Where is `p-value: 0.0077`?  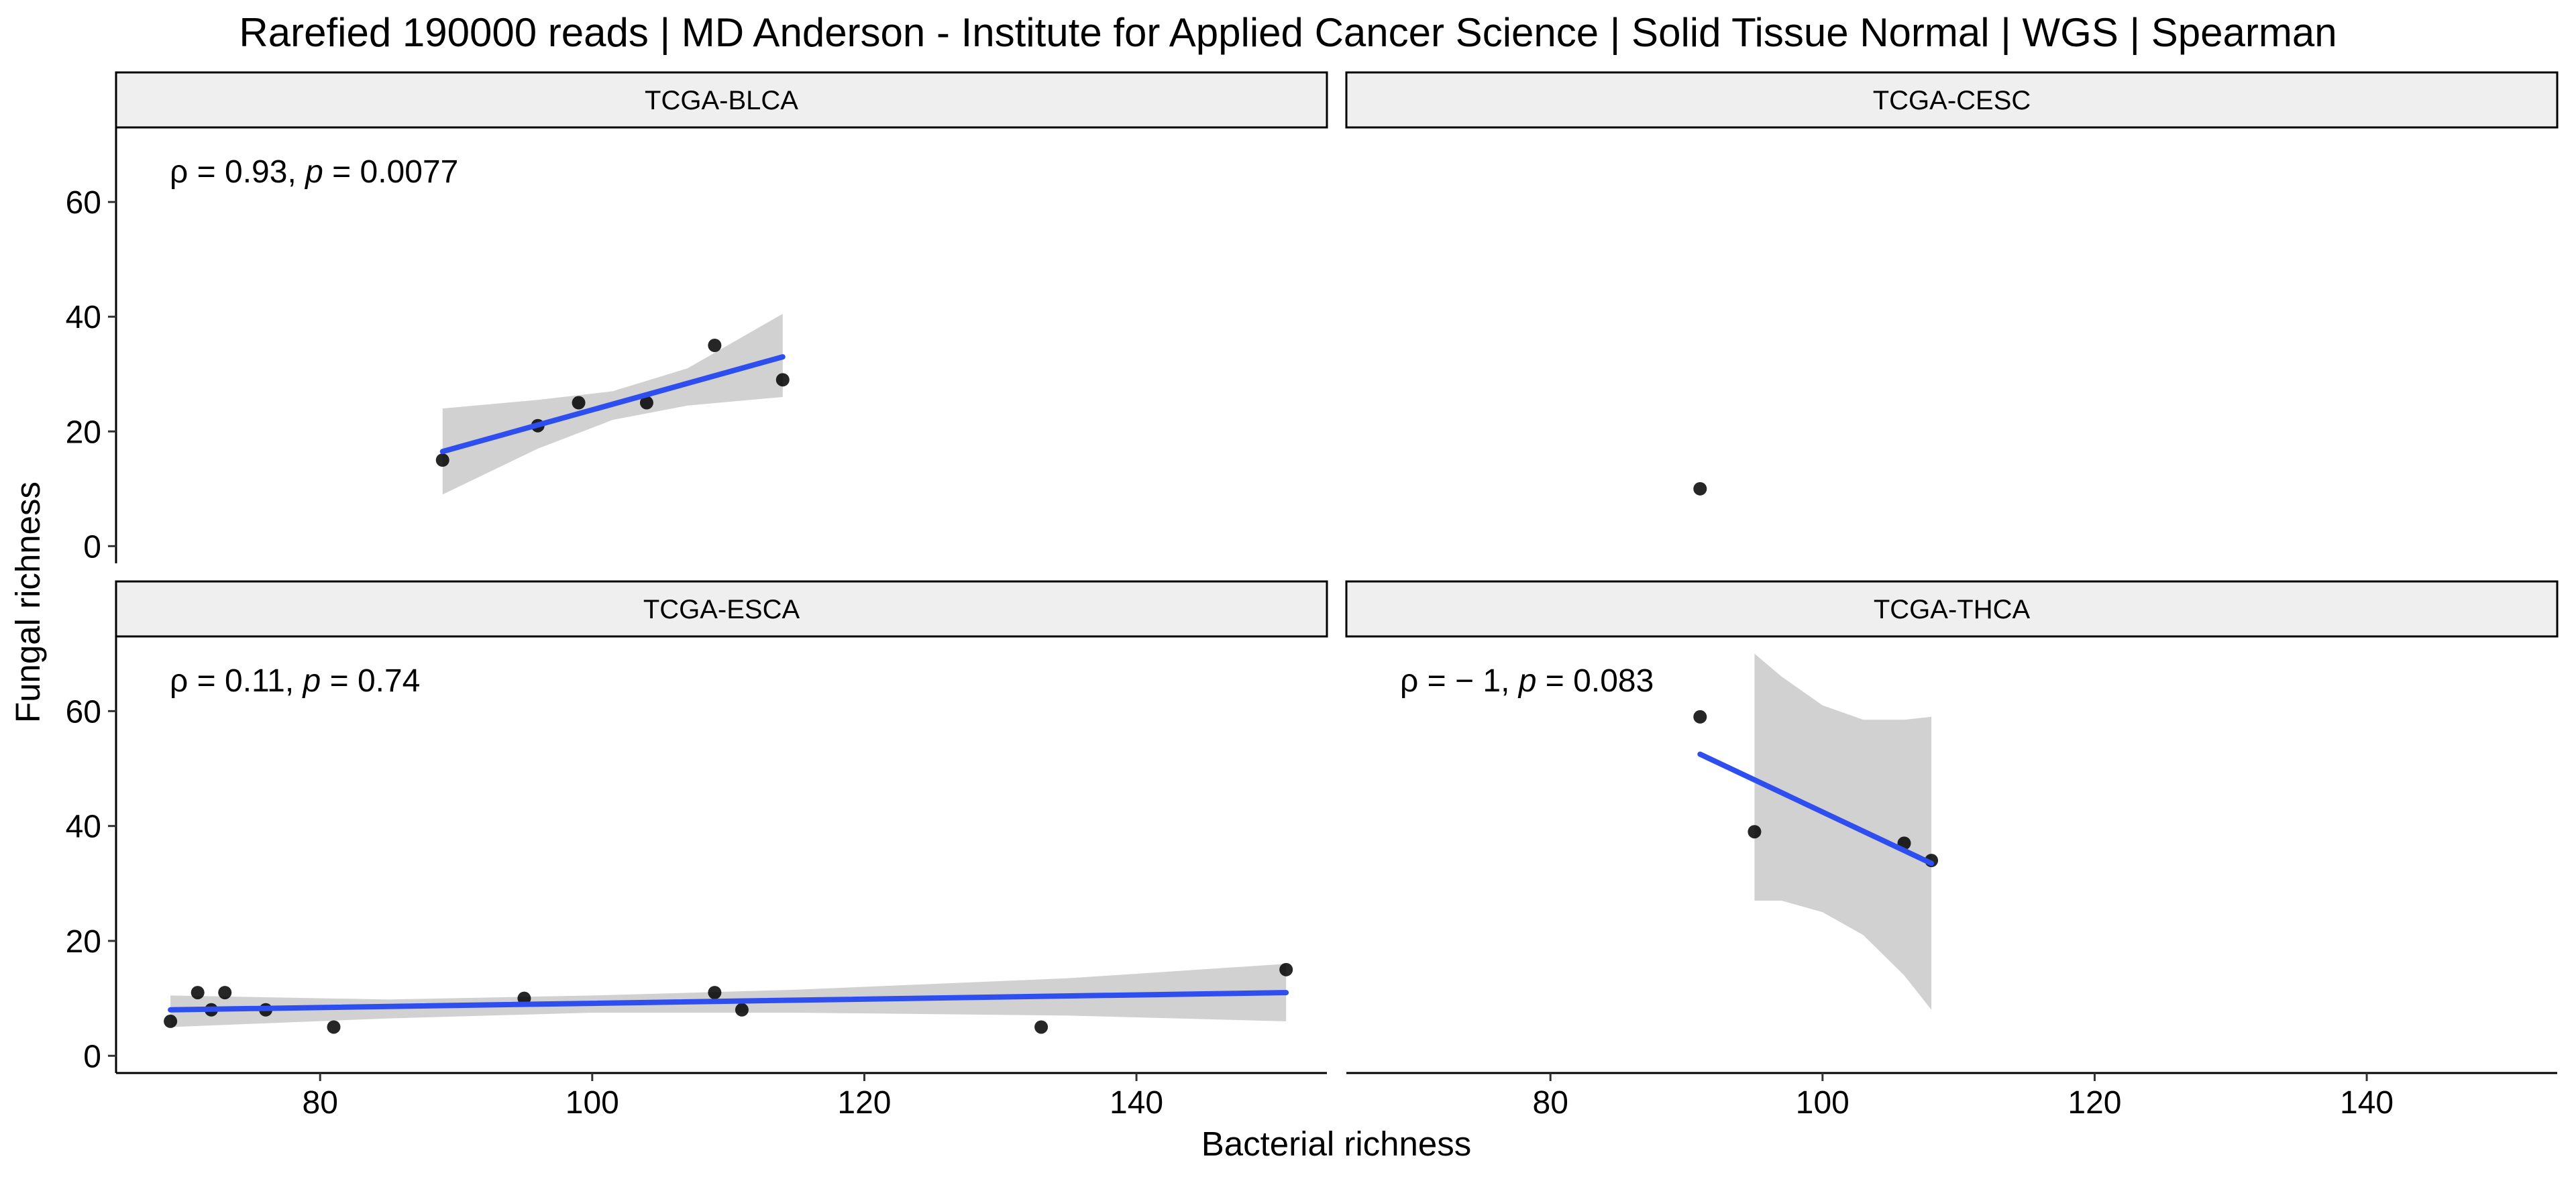
p-value: 0.0077 is located at coordinates (409, 172).